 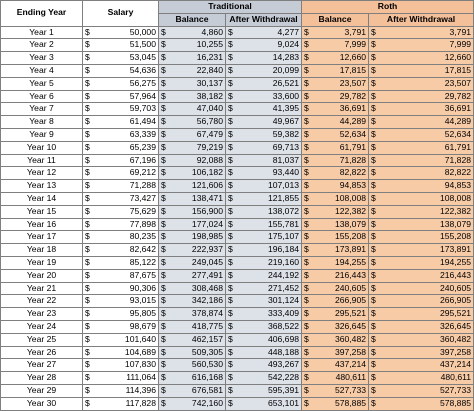 I want to click on salary-header: Salary, so click(x=120, y=13).